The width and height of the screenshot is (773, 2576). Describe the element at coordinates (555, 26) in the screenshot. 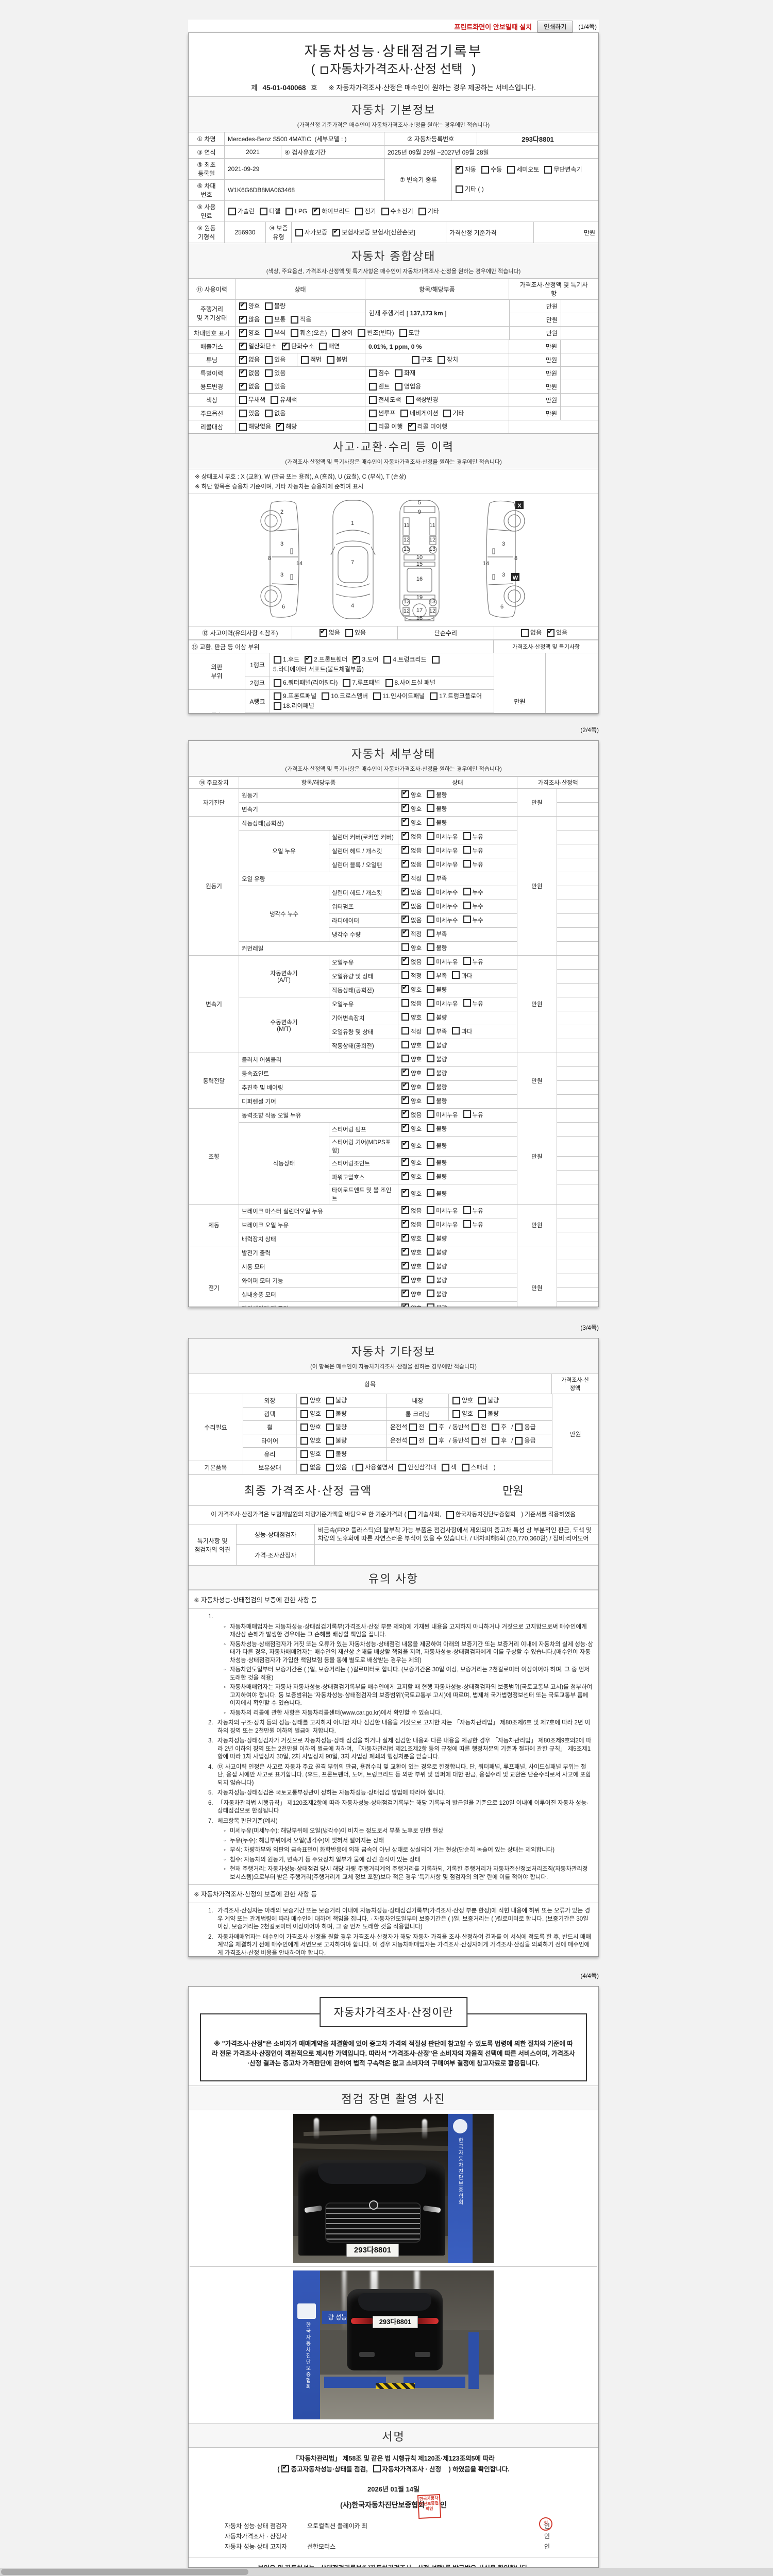

I see `print-button: 인쇄하기` at that location.